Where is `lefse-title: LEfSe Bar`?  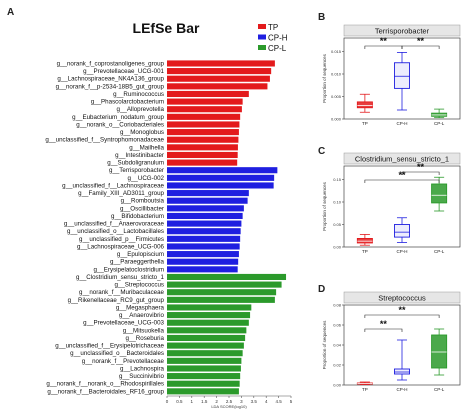
lefse-title: LEfSe Bar is located at coordinates (166, 28).